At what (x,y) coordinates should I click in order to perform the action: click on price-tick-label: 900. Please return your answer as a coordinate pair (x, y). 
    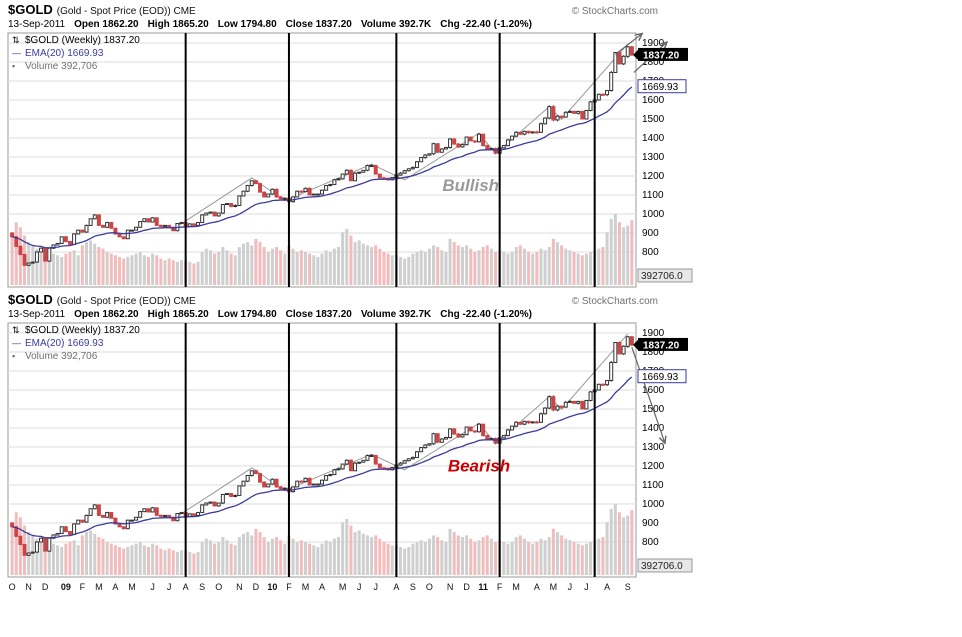
    Looking at the image, I should click on (650, 523).